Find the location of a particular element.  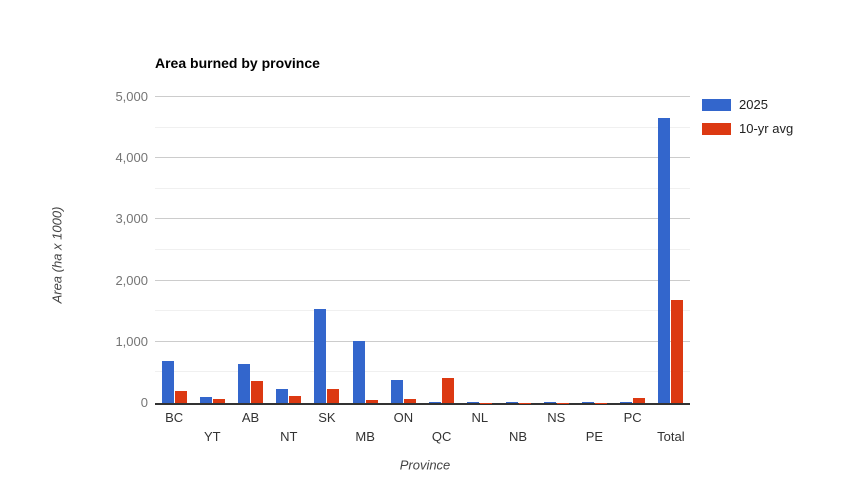

x-axis-title: Province is located at coordinates (425, 465).